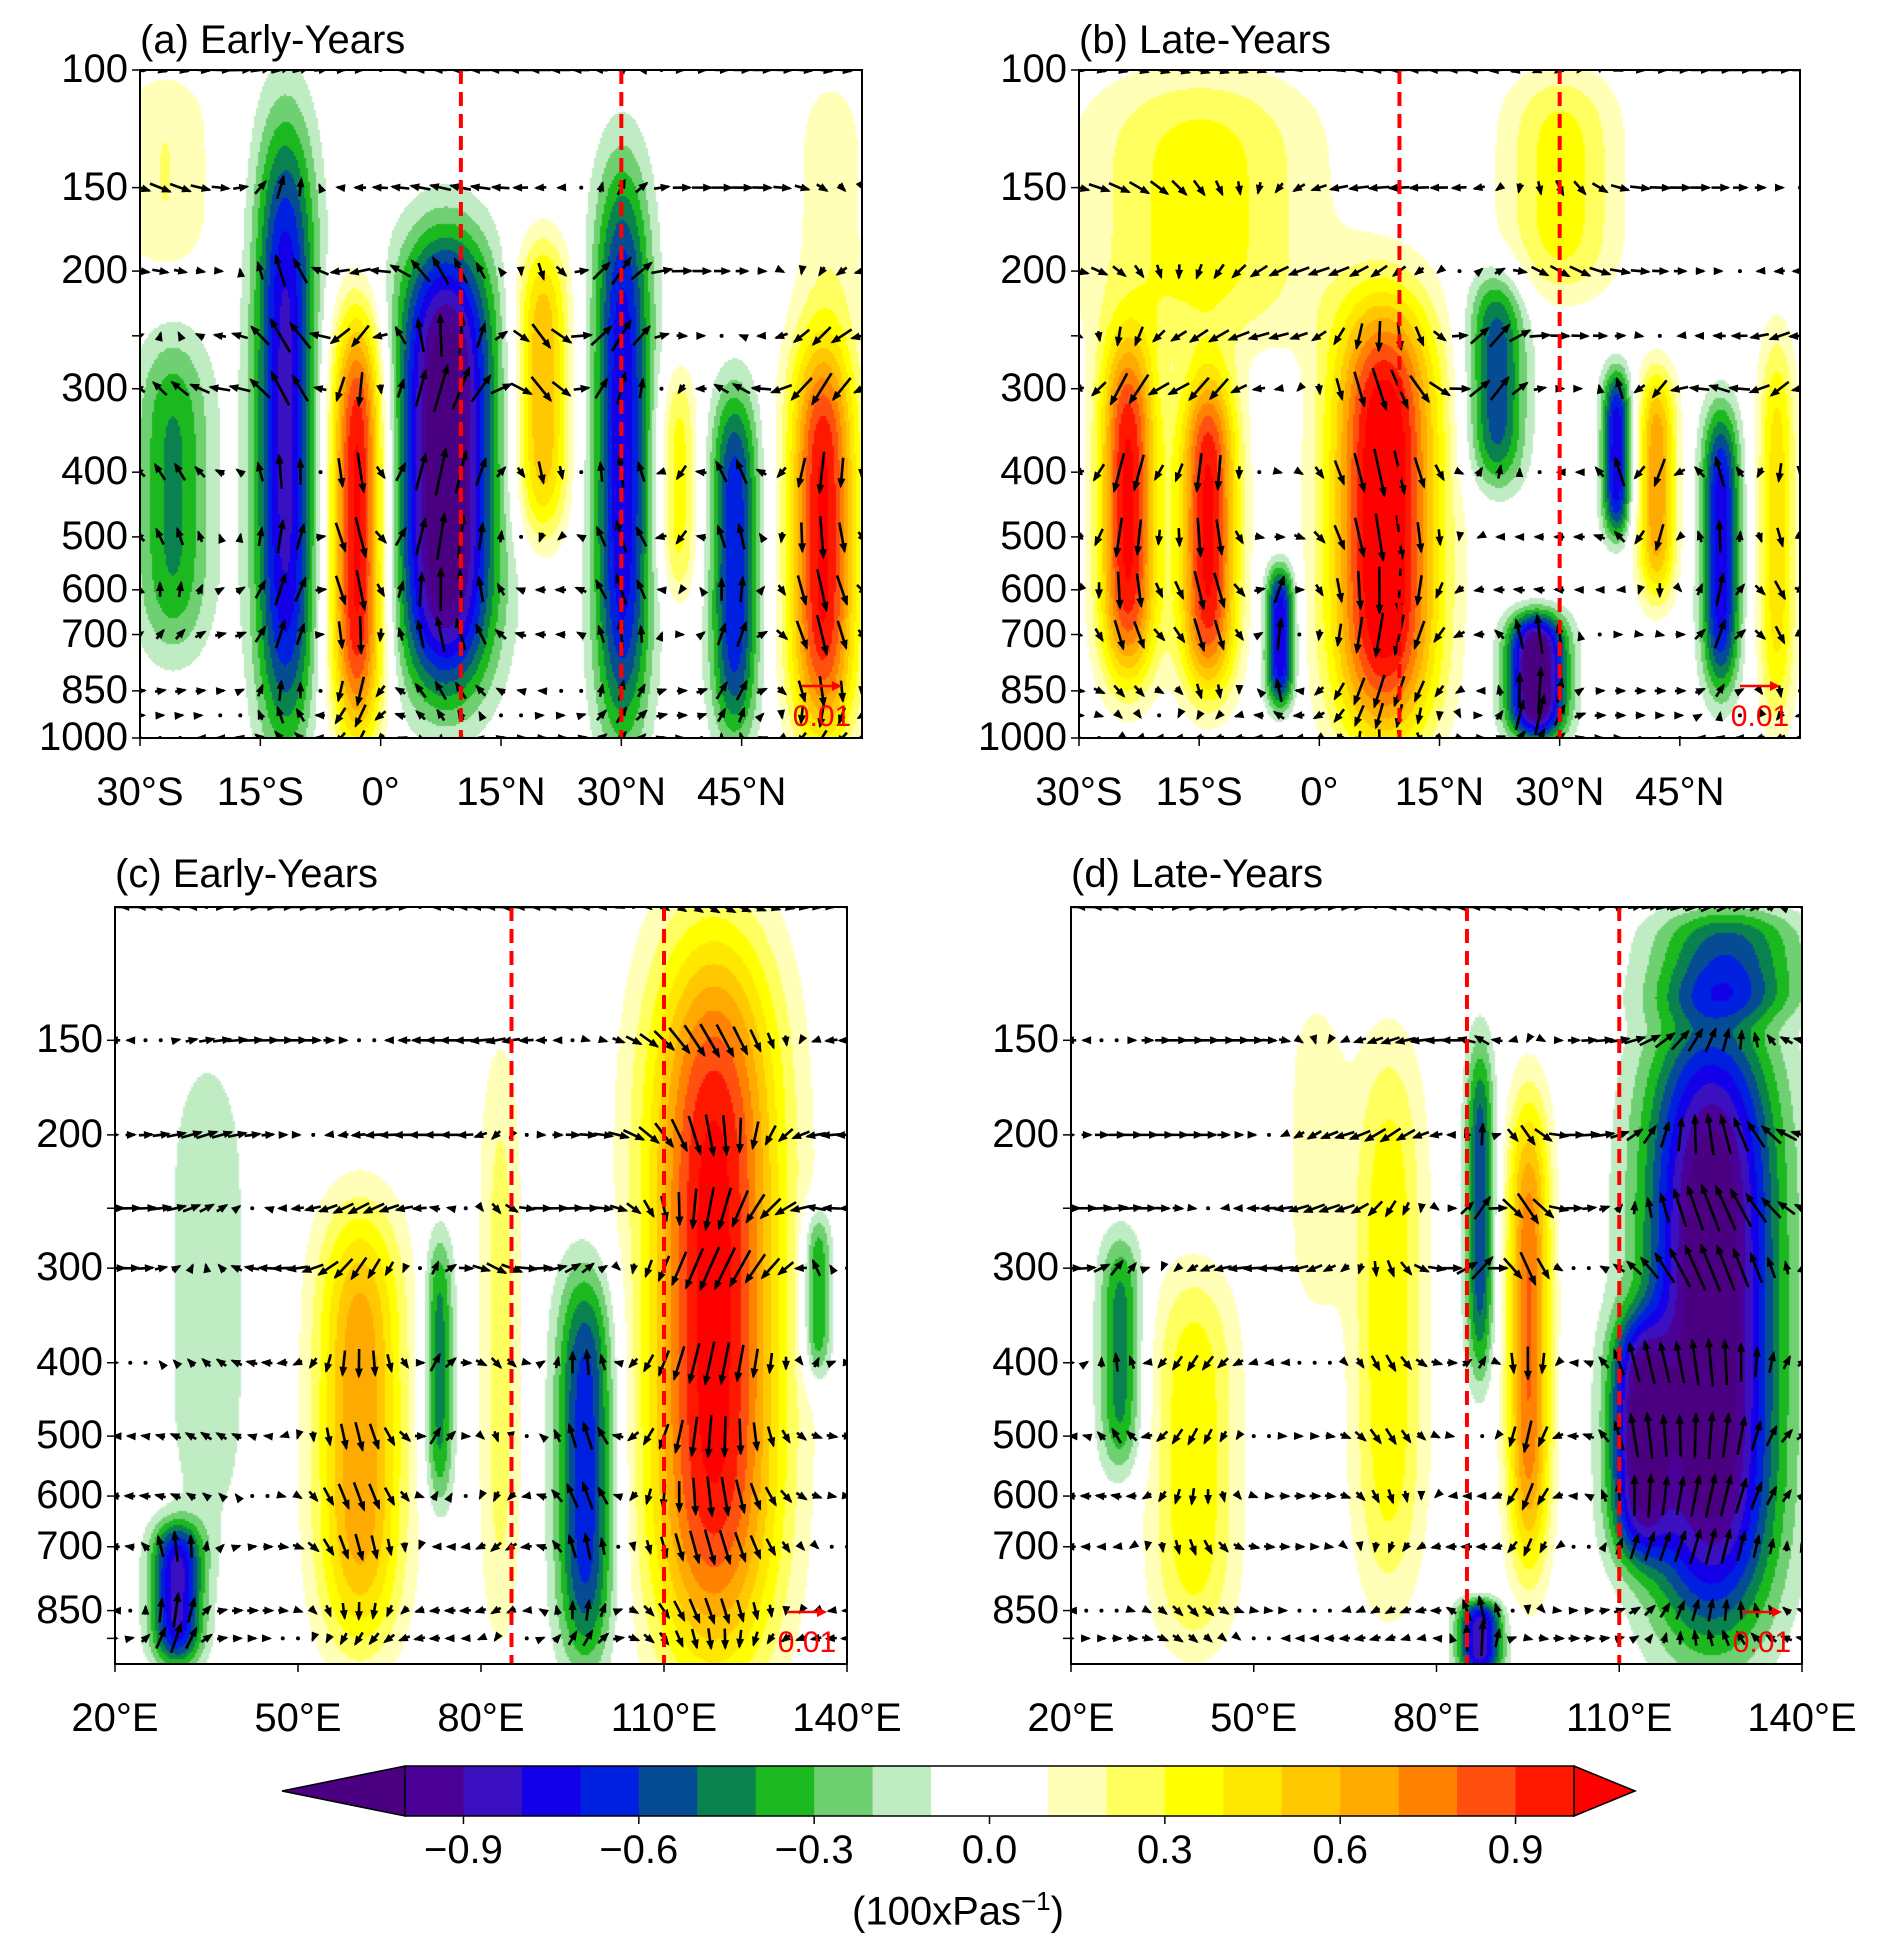 The height and width of the screenshot is (1945, 1892). Describe the element at coordinates (1762, 1642) in the screenshot. I see `reference-vector-label: 0.01` at that location.